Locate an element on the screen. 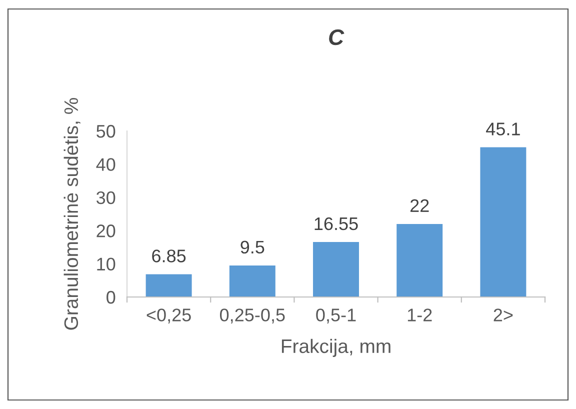 This screenshot has width=576, height=409. y-tick-label: 0 is located at coordinates (111, 297).